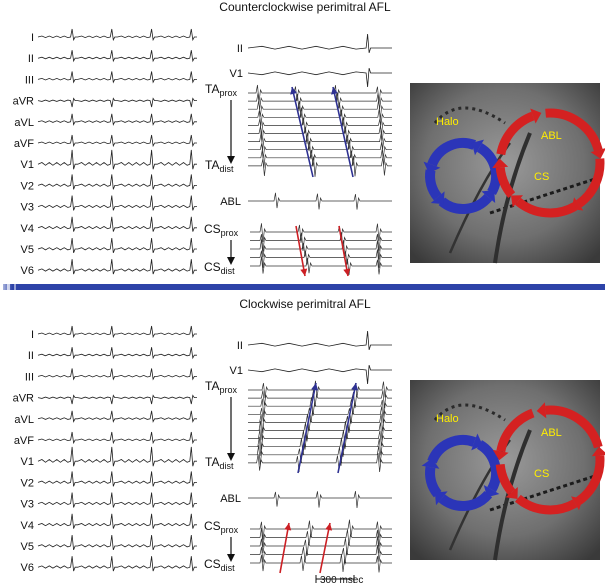  I want to click on ecg-lead-label: III, so click(29, 80).